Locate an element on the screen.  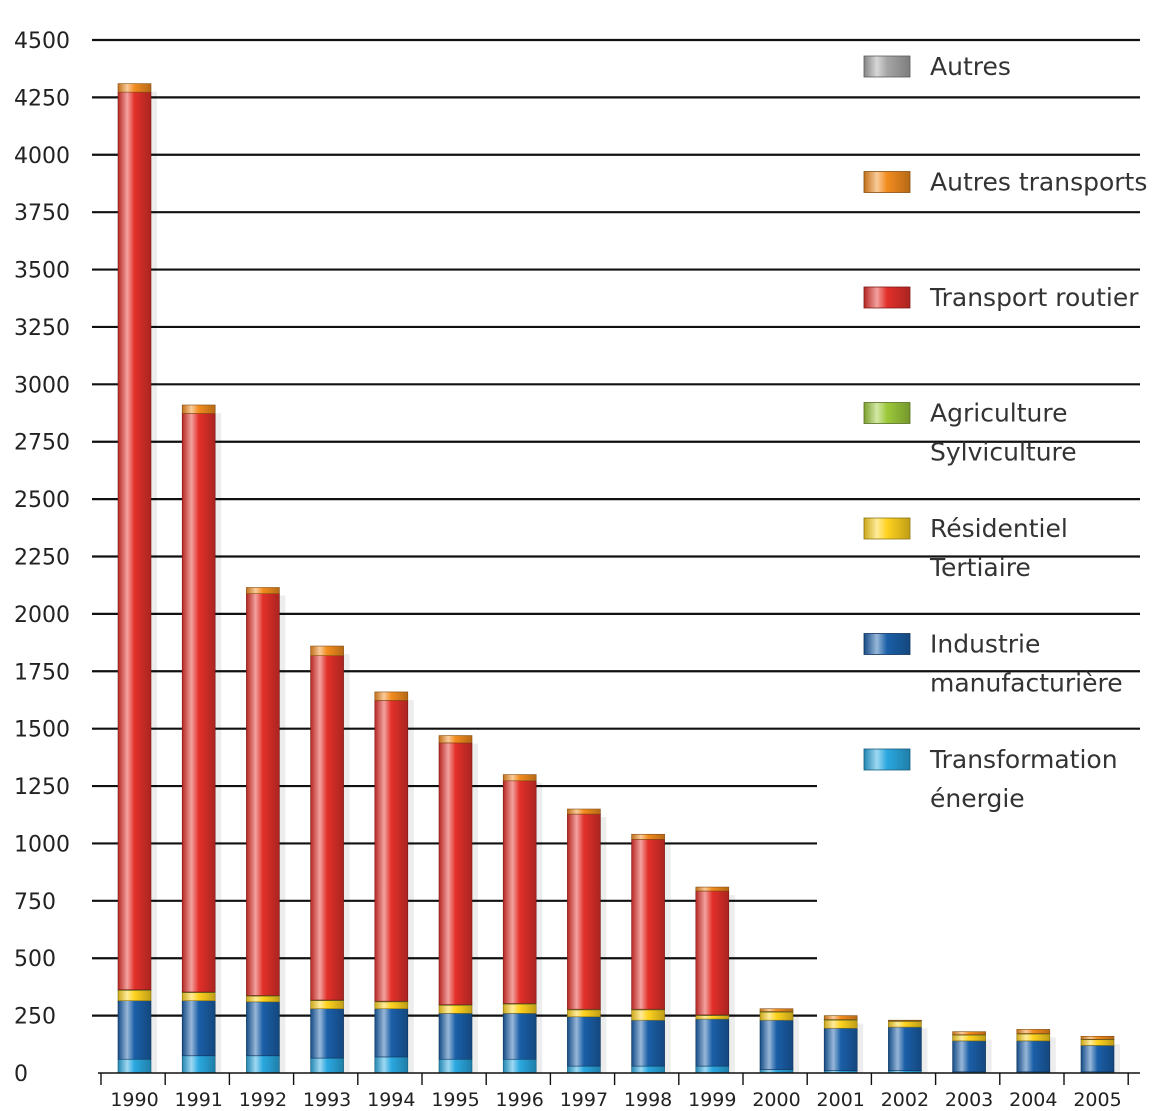
x-tick-label: 2004 is located at coordinates (1033, 1100).